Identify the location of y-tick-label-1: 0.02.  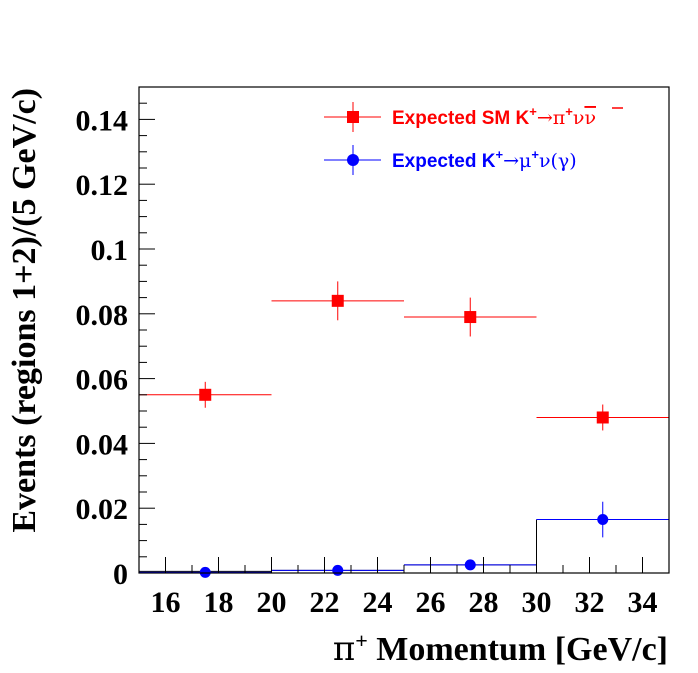
(102, 509).